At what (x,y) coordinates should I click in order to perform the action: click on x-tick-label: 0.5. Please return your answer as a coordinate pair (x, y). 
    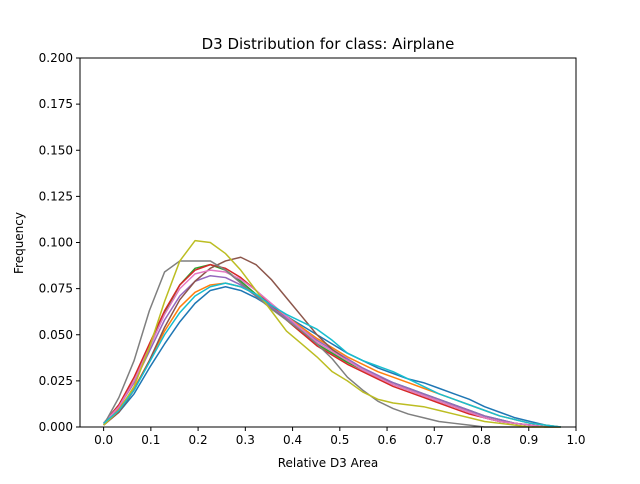
    Looking at the image, I should click on (339, 440).